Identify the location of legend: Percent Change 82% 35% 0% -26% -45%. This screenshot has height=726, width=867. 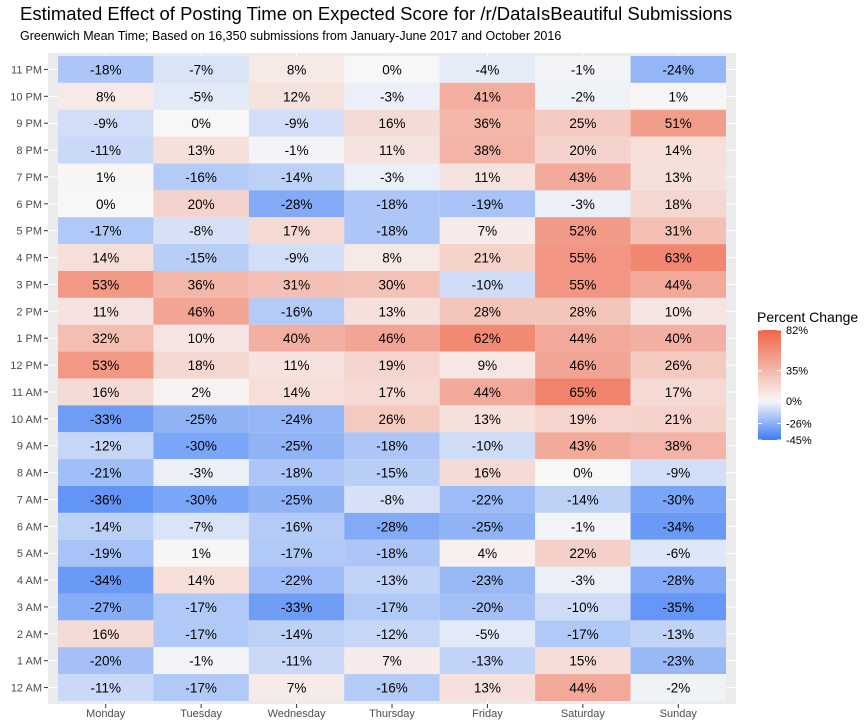
(807, 378).